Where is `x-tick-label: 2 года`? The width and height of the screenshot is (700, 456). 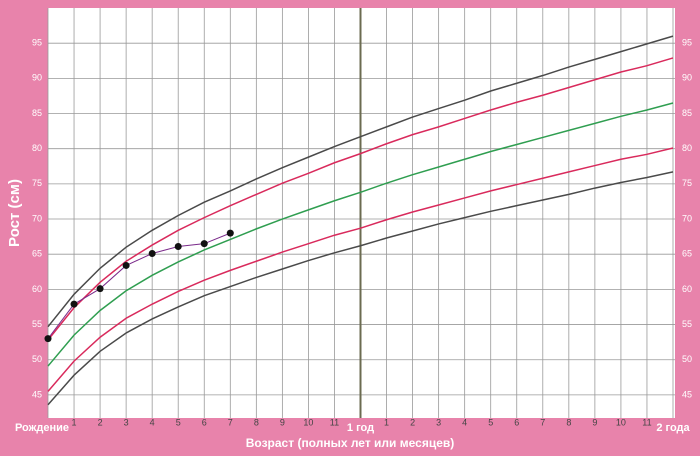 x-tick-label: 2 года is located at coordinates (673, 428).